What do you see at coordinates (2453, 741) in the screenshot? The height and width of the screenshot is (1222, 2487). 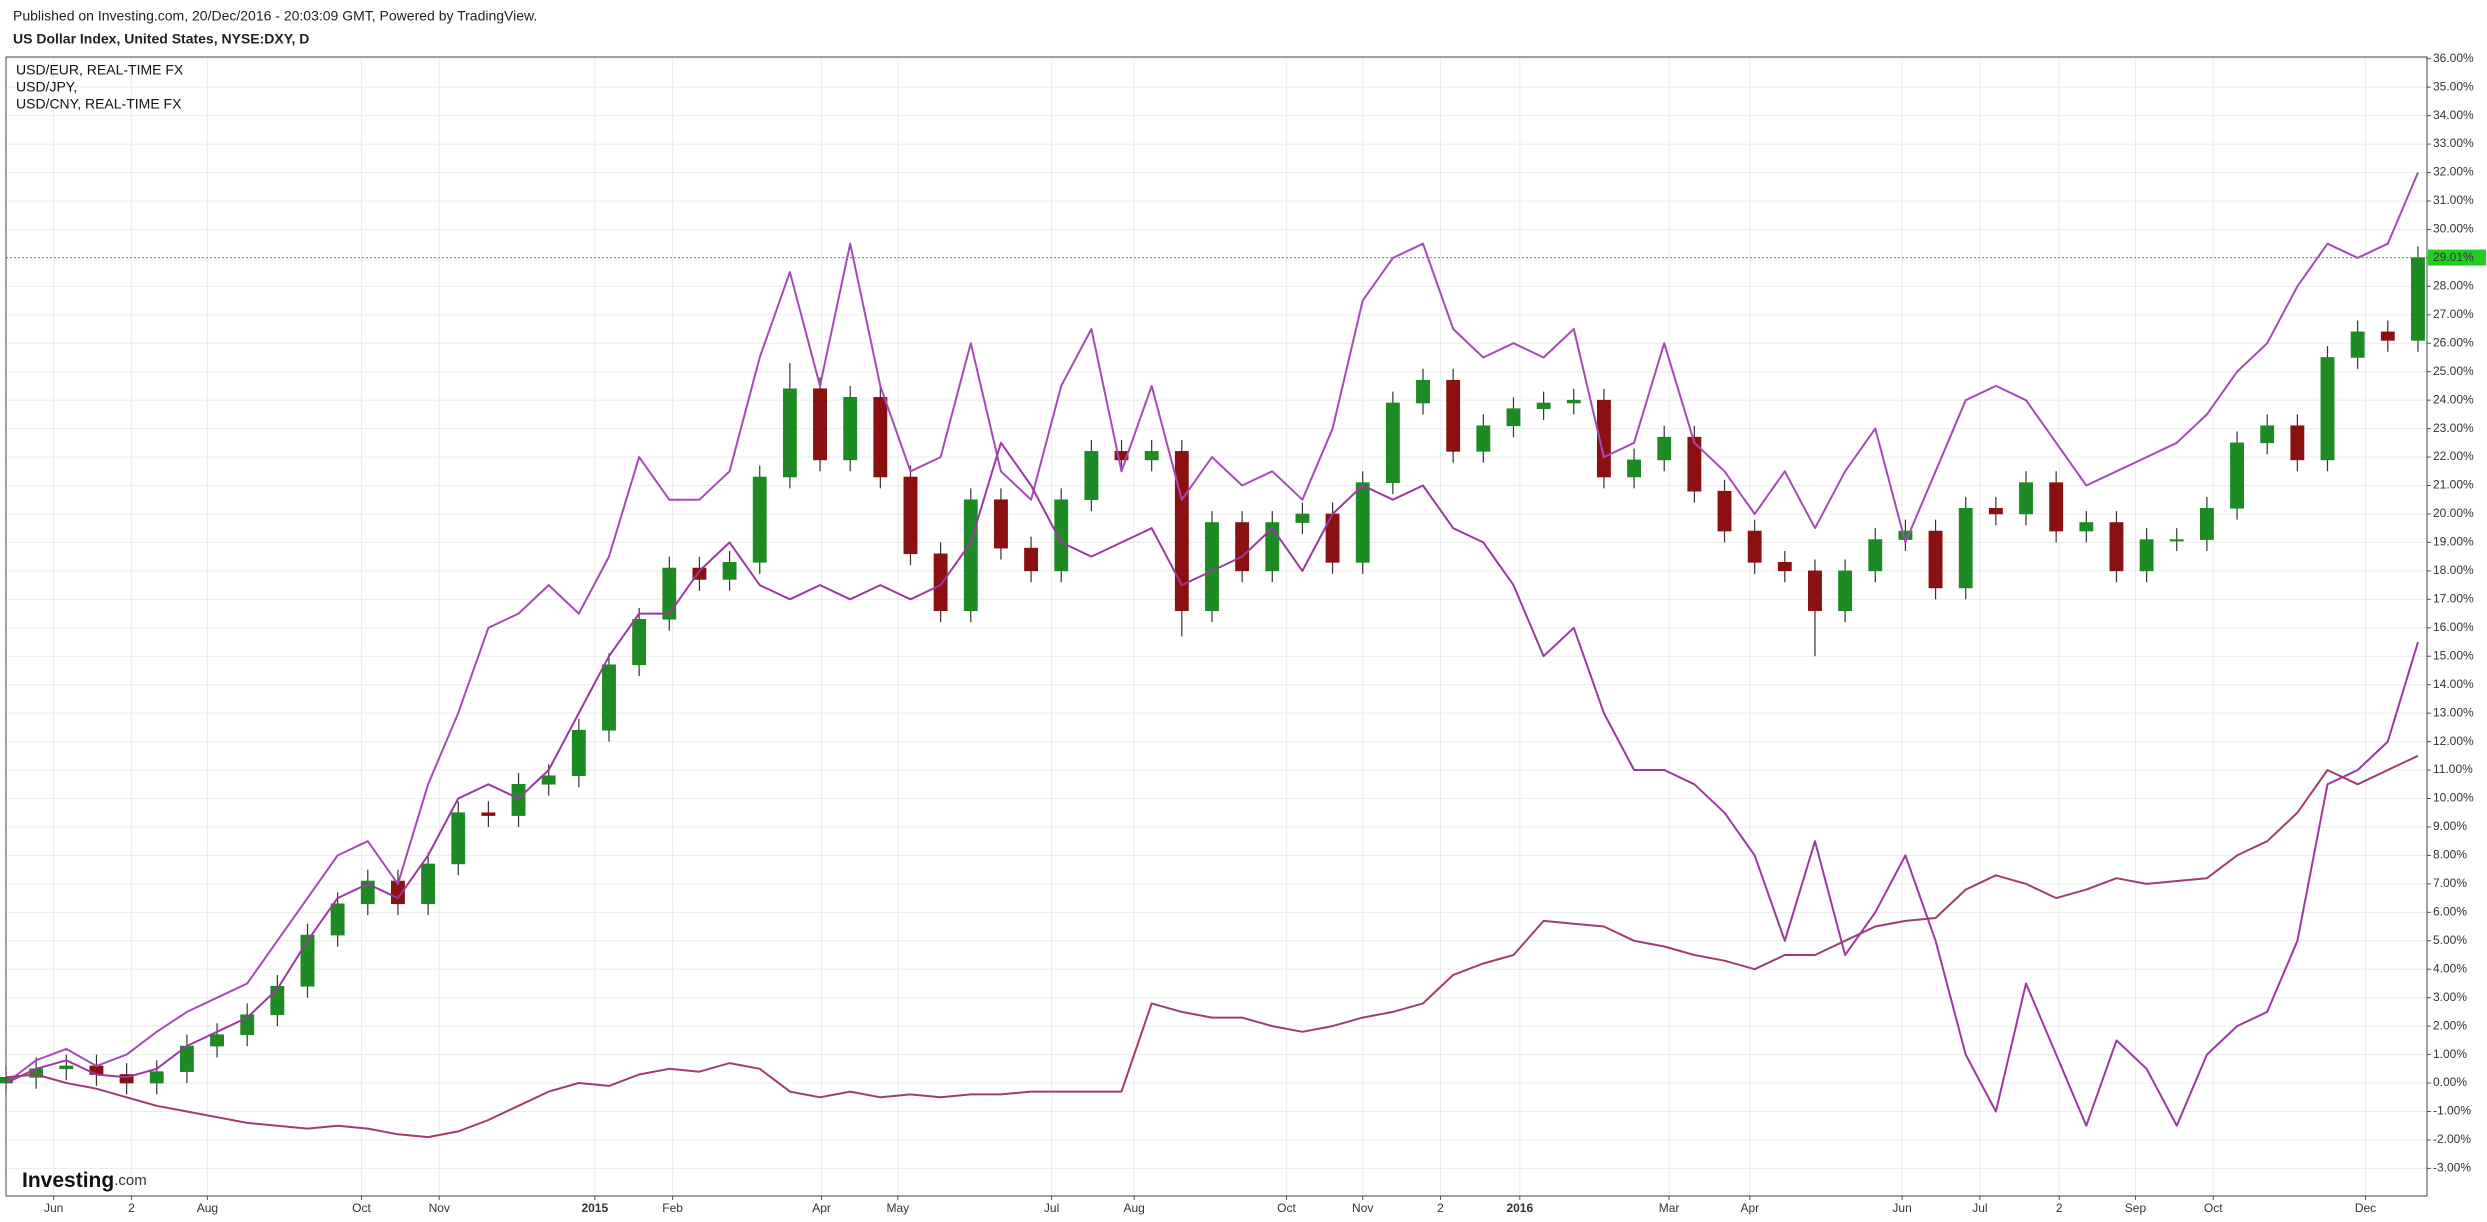 I see `y-tick-label: 12.00%` at bounding box center [2453, 741].